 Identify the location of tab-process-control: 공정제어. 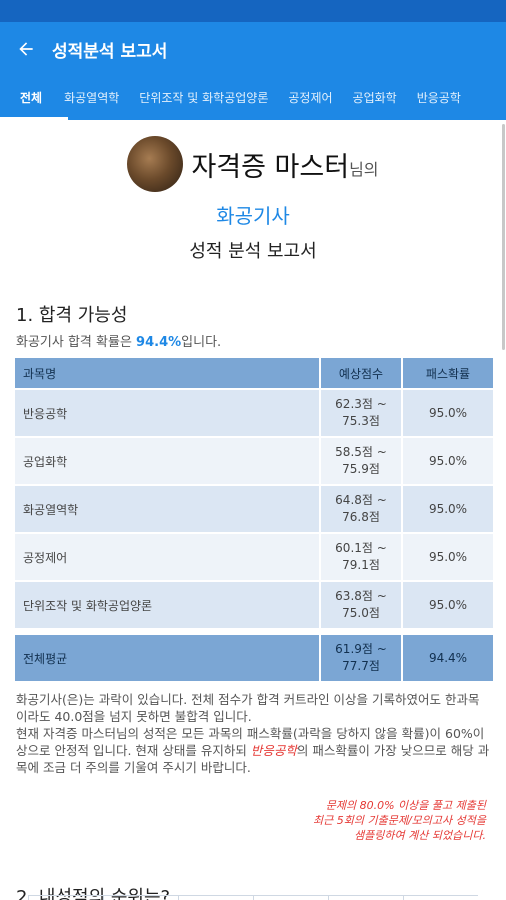
(310, 98).